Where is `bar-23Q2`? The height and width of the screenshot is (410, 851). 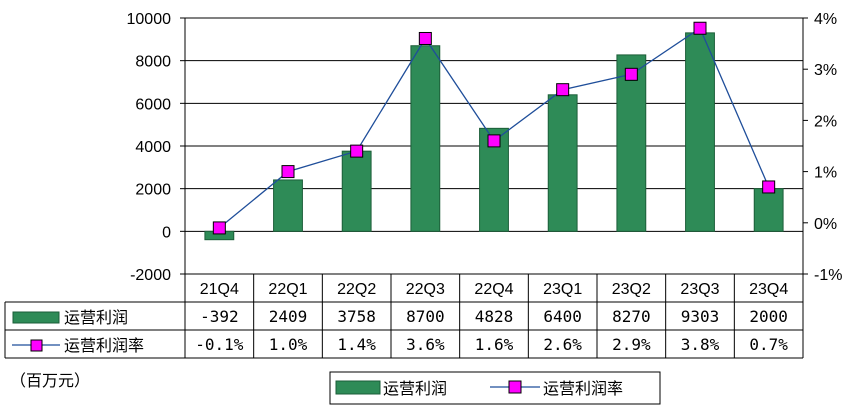 bar-23Q2 is located at coordinates (631, 143).